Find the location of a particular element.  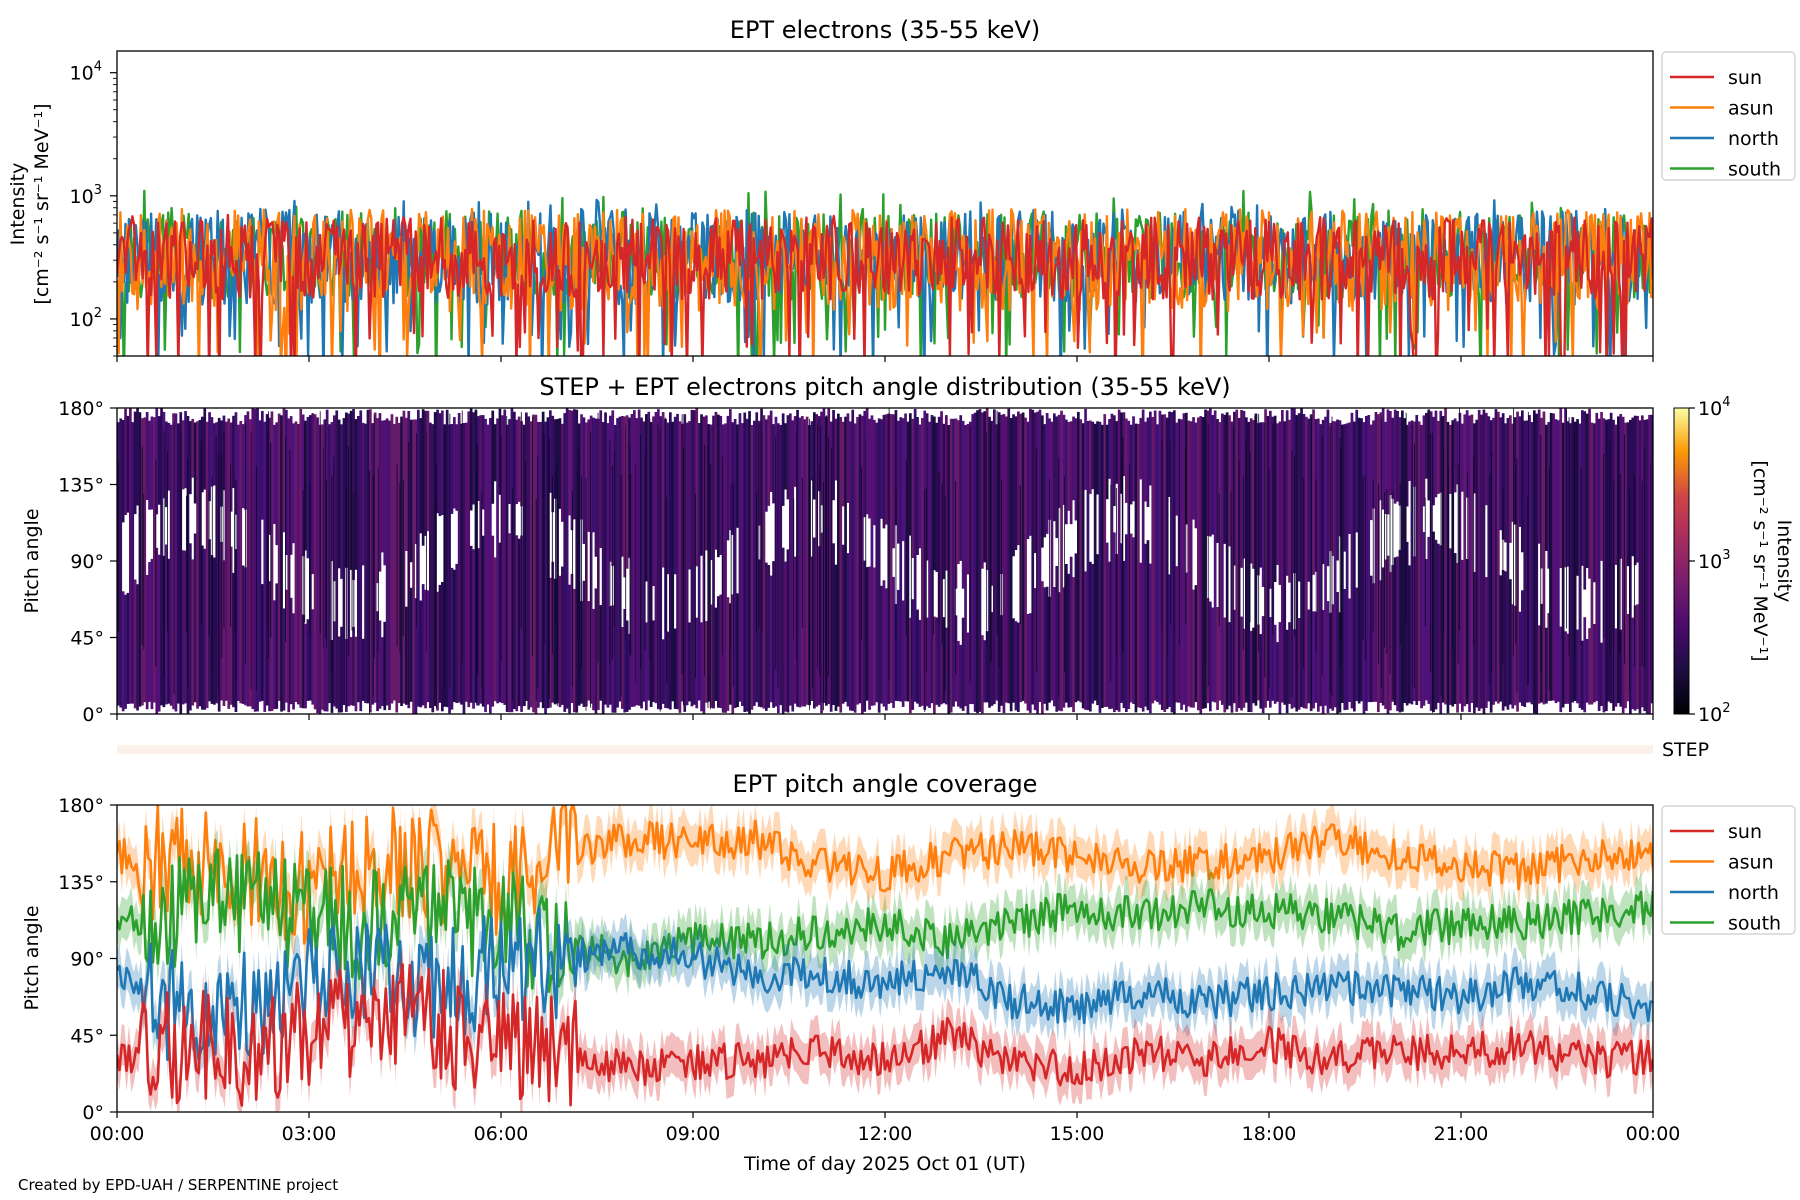

colorbar-label-line2: [cm⁻² s⁻¹ sr⁻¹ MeV⁻¹] is located at coordinates (1760, 560).